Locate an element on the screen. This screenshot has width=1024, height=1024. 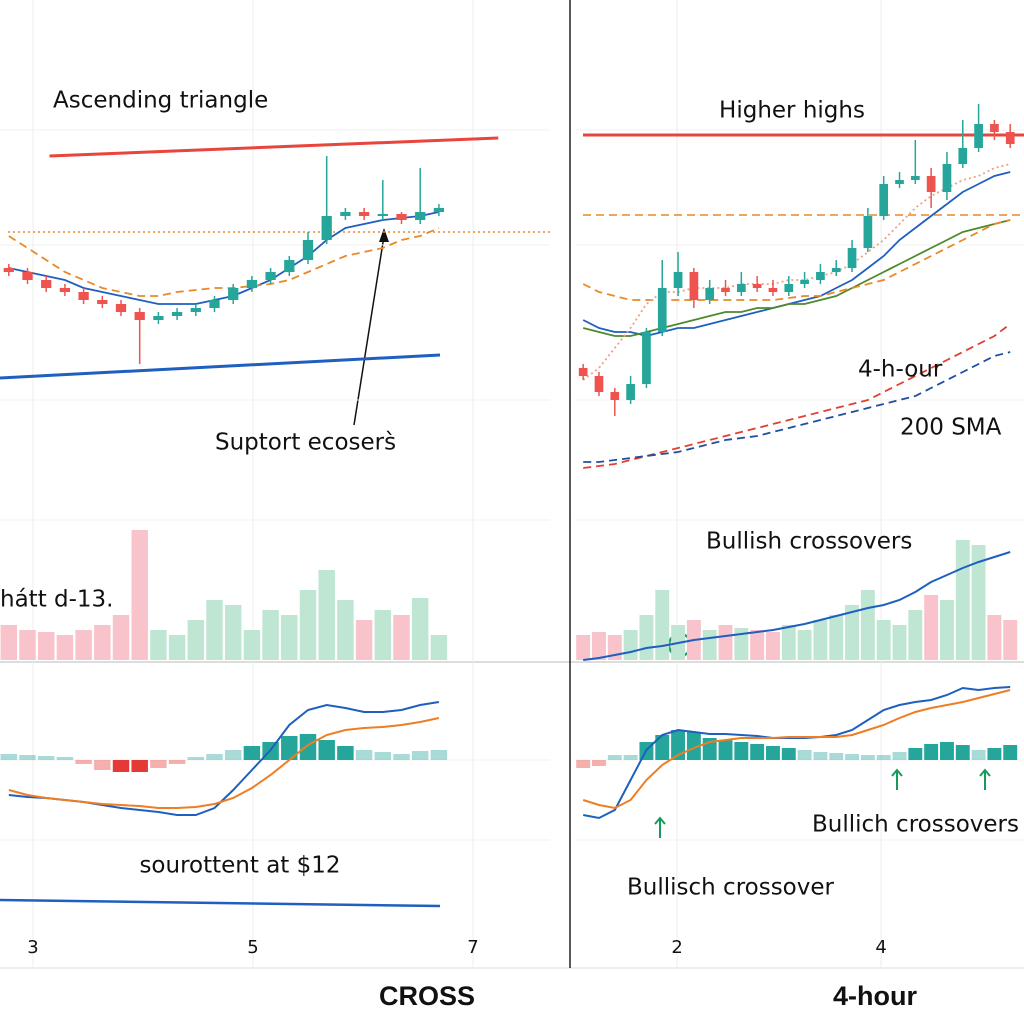
annotation: Suptort ecosers̀ is located at coordinates (305, 443).